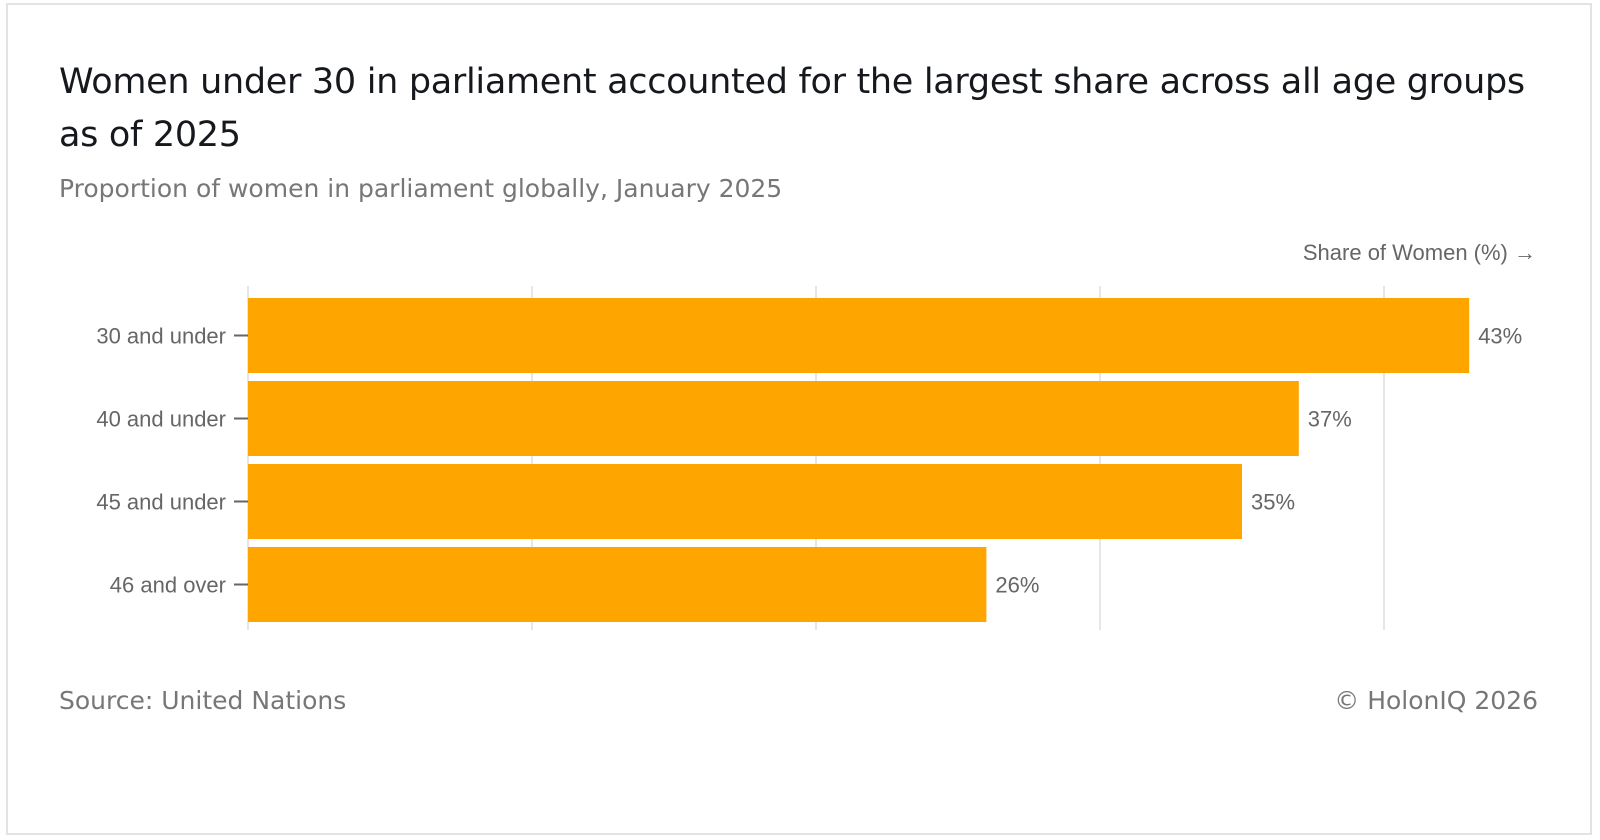  I want to click on category-label: 40 and under, so click(161, 419).